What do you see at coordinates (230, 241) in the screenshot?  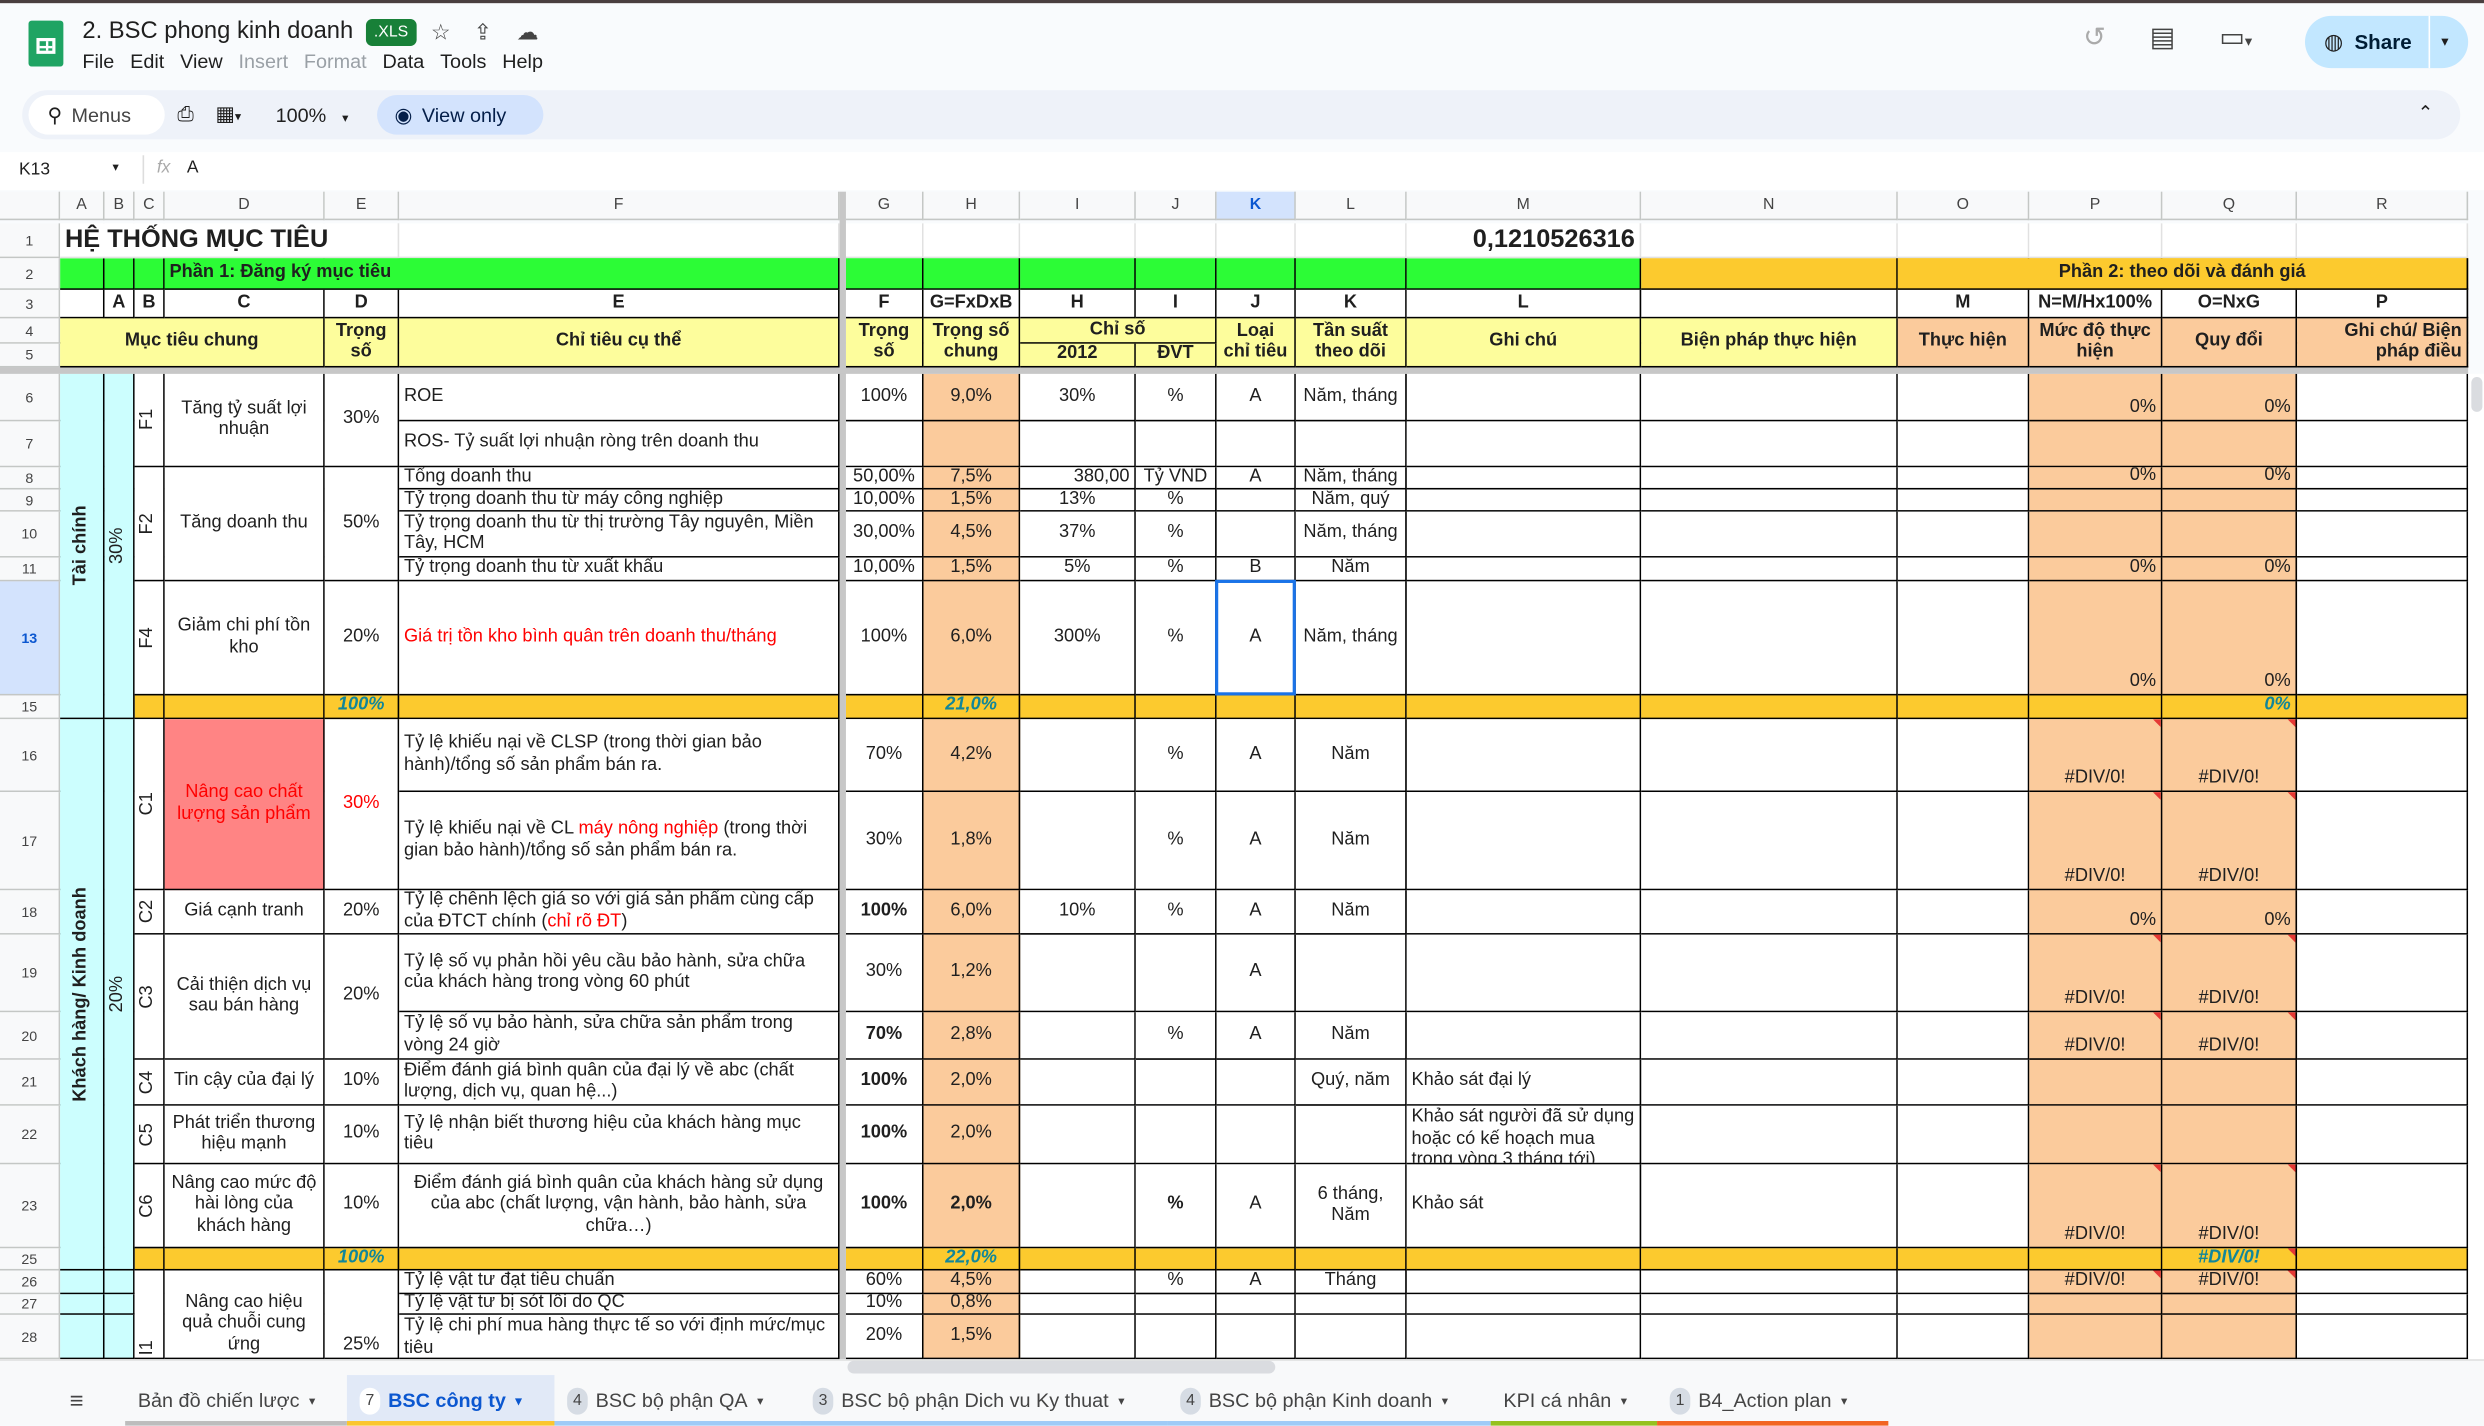 I see `cell-A1: HỆ THỐNG MỤC TIÊU` at bounding box center [230, 241].